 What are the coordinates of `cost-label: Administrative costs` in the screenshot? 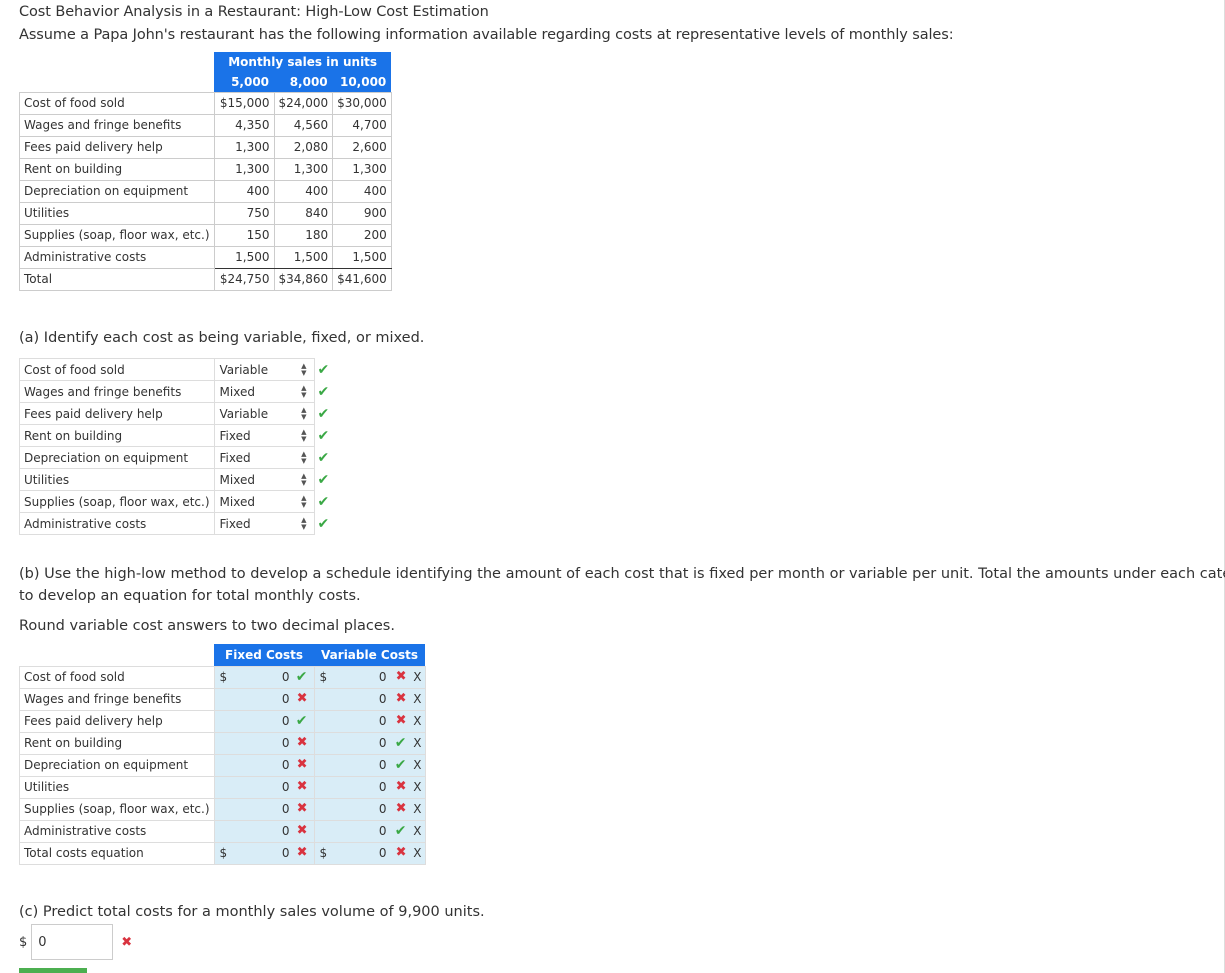 It's located at (117, 831).